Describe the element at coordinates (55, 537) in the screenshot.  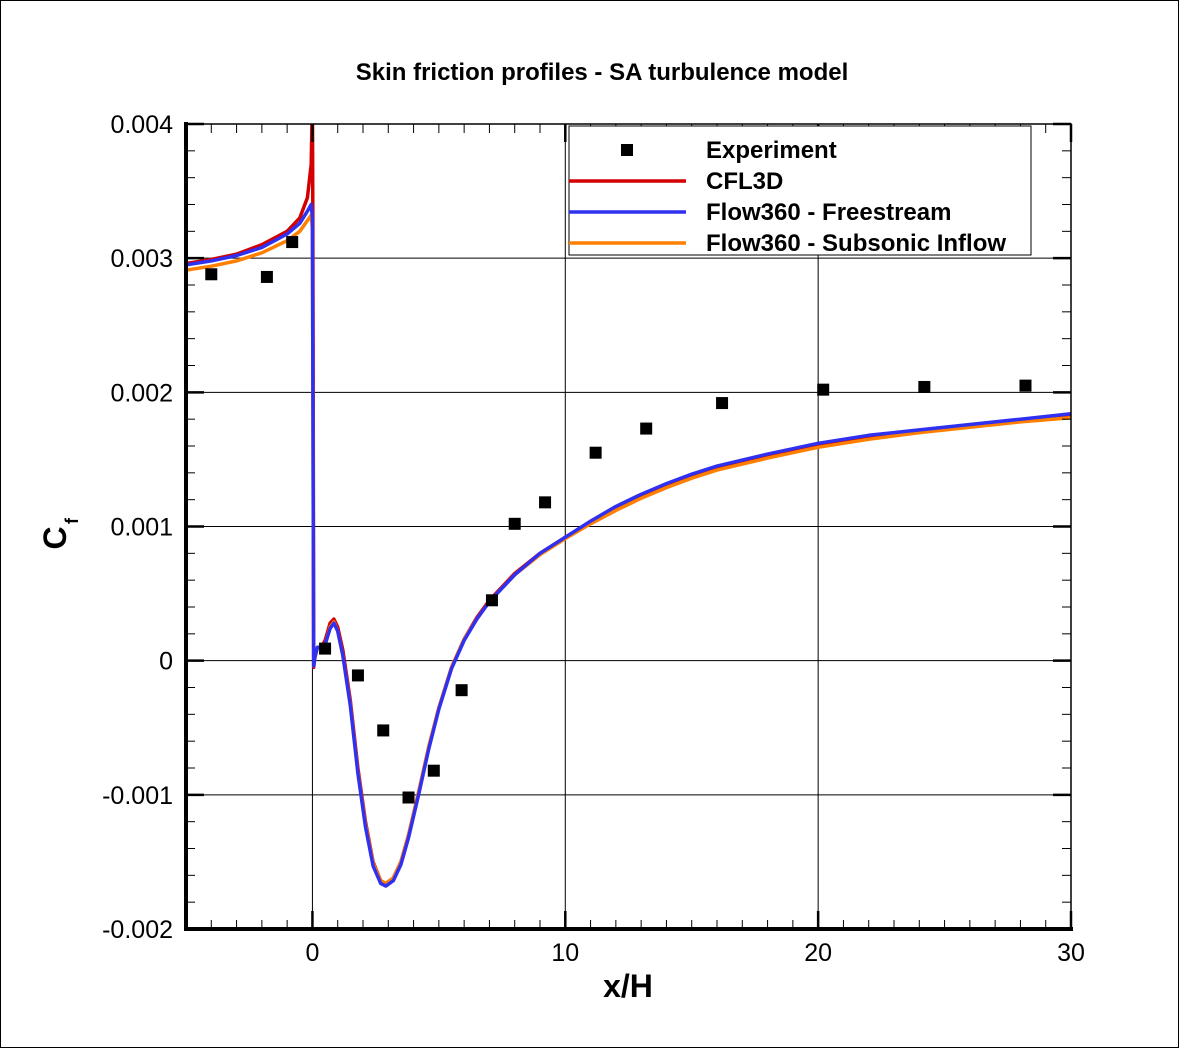
I see `y-axis-label-main: C` at that location.